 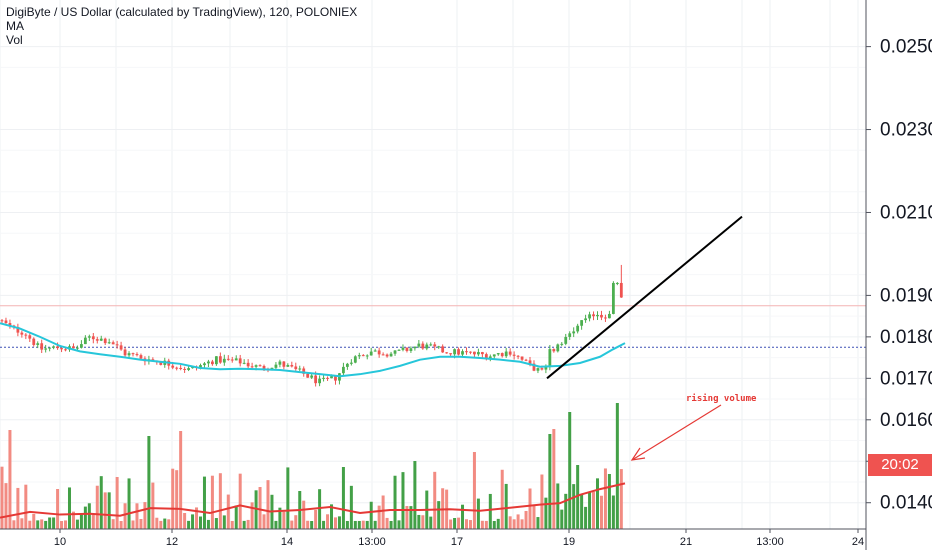 I want to click on time-tick-label: 10, so click(x=60, y=542).